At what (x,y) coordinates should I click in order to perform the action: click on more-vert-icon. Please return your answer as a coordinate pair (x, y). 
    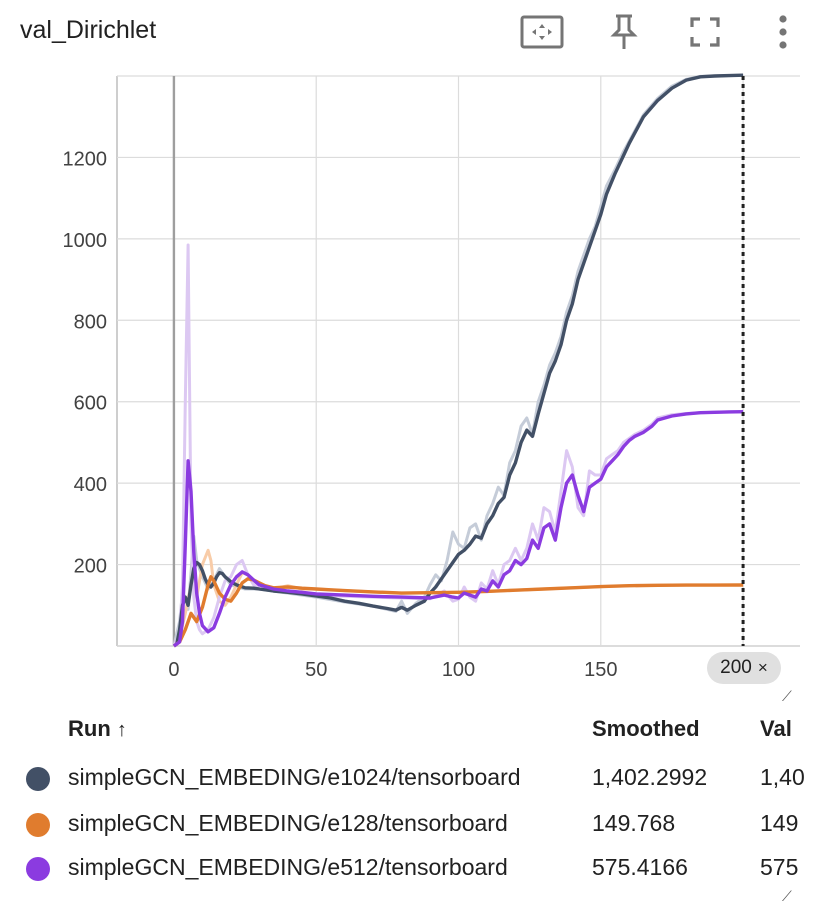
    Looking at the image, I should click on (783, 32).